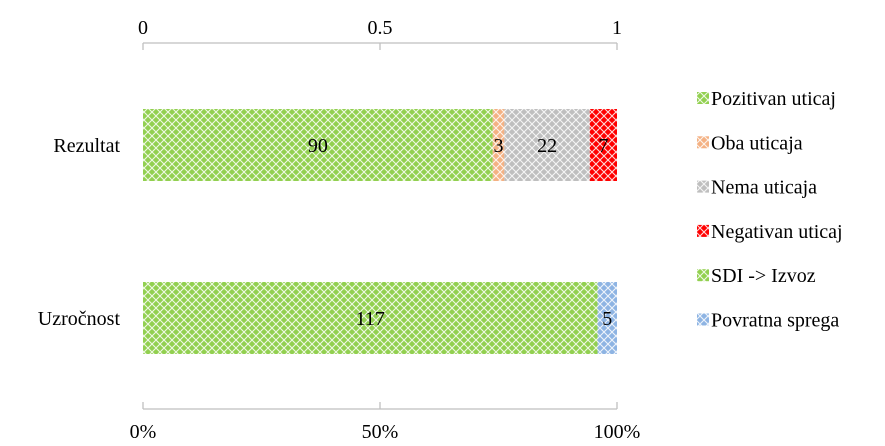  I want to click on category-labels: Rezultat Uzročnost, so click(79, 232).